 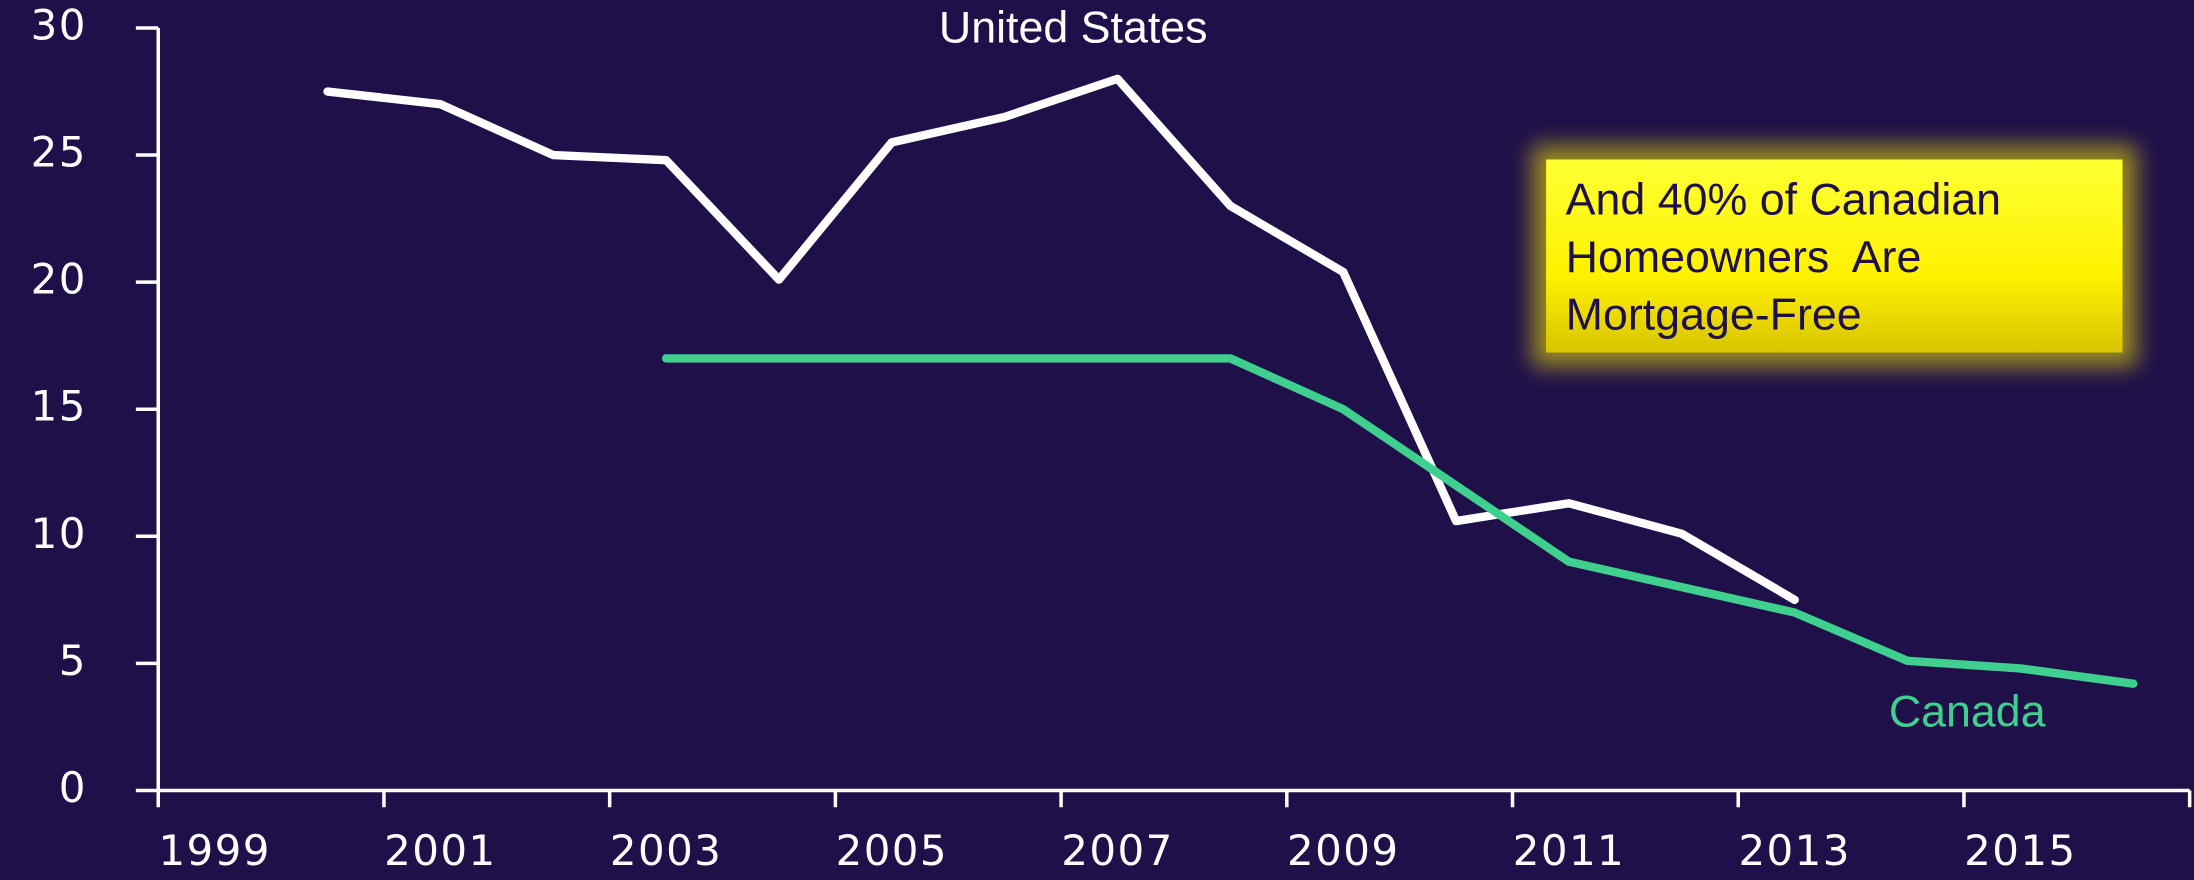 What do you see at coordinates (59, 279) in the screenshot?
I see `y-tick-label: 20` at bounding box center [59, 279].